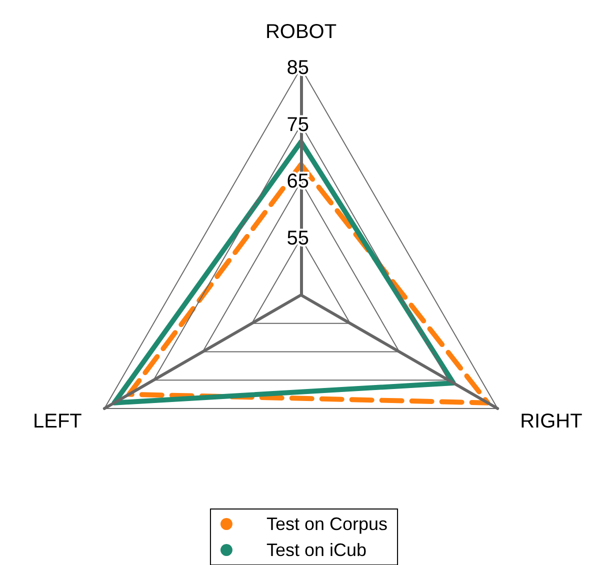 The width and height of the screenshot is (608, 565). I want to click on legend-label: Test on Corpus, so click(327, 524).